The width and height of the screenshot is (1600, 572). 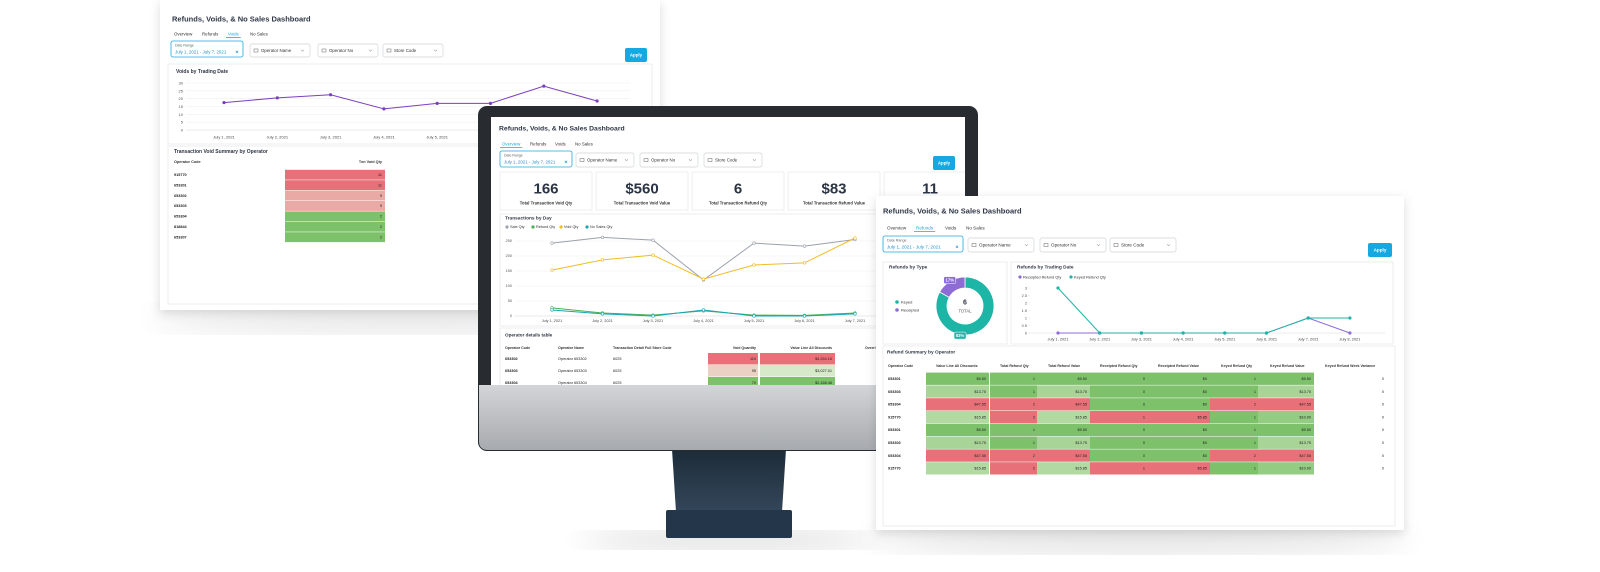 I want to click on chart-title: Refunds by Type, so click(x=908, y=268).